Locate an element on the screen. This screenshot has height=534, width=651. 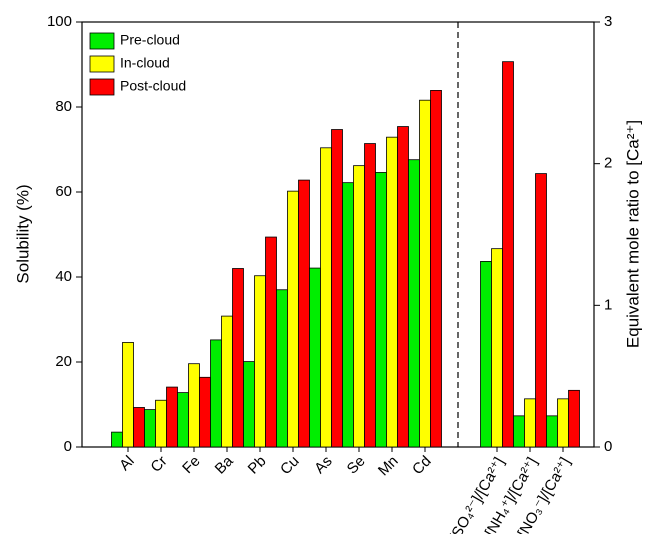
y2-tick-label: 3 is located at coordinates (608, 21).